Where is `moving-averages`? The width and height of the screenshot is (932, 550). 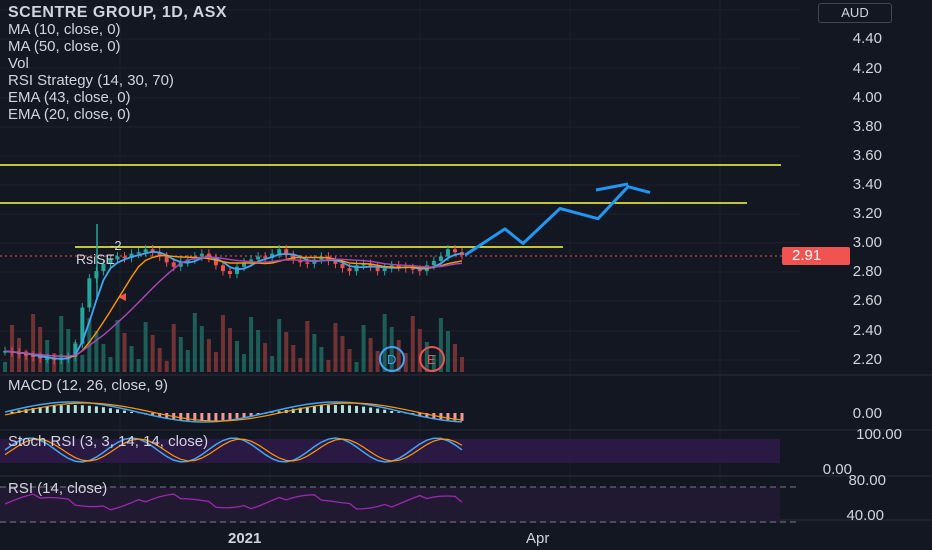 moving-averages is located at coordinates (233, 305).